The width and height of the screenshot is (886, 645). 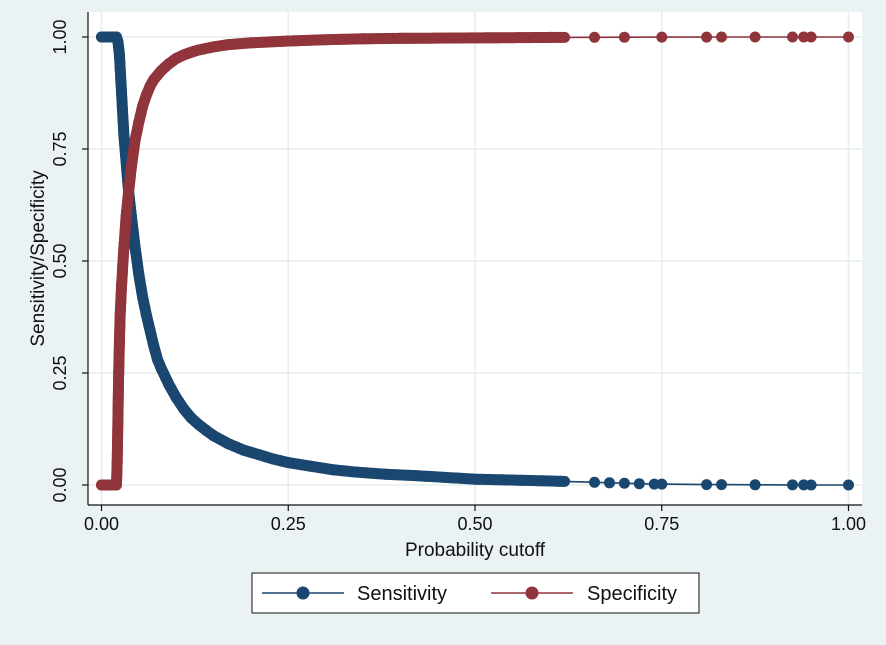 What do you see at coordinates (848, 524) in the screenshot?
I see `x-tick-label: 1.00` at bounding box center [848, 524].